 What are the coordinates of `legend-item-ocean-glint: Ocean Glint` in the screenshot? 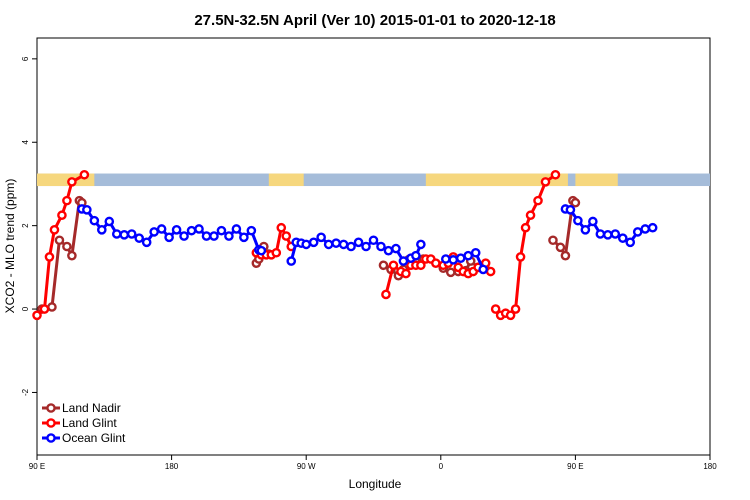 It's located at (84, 438).